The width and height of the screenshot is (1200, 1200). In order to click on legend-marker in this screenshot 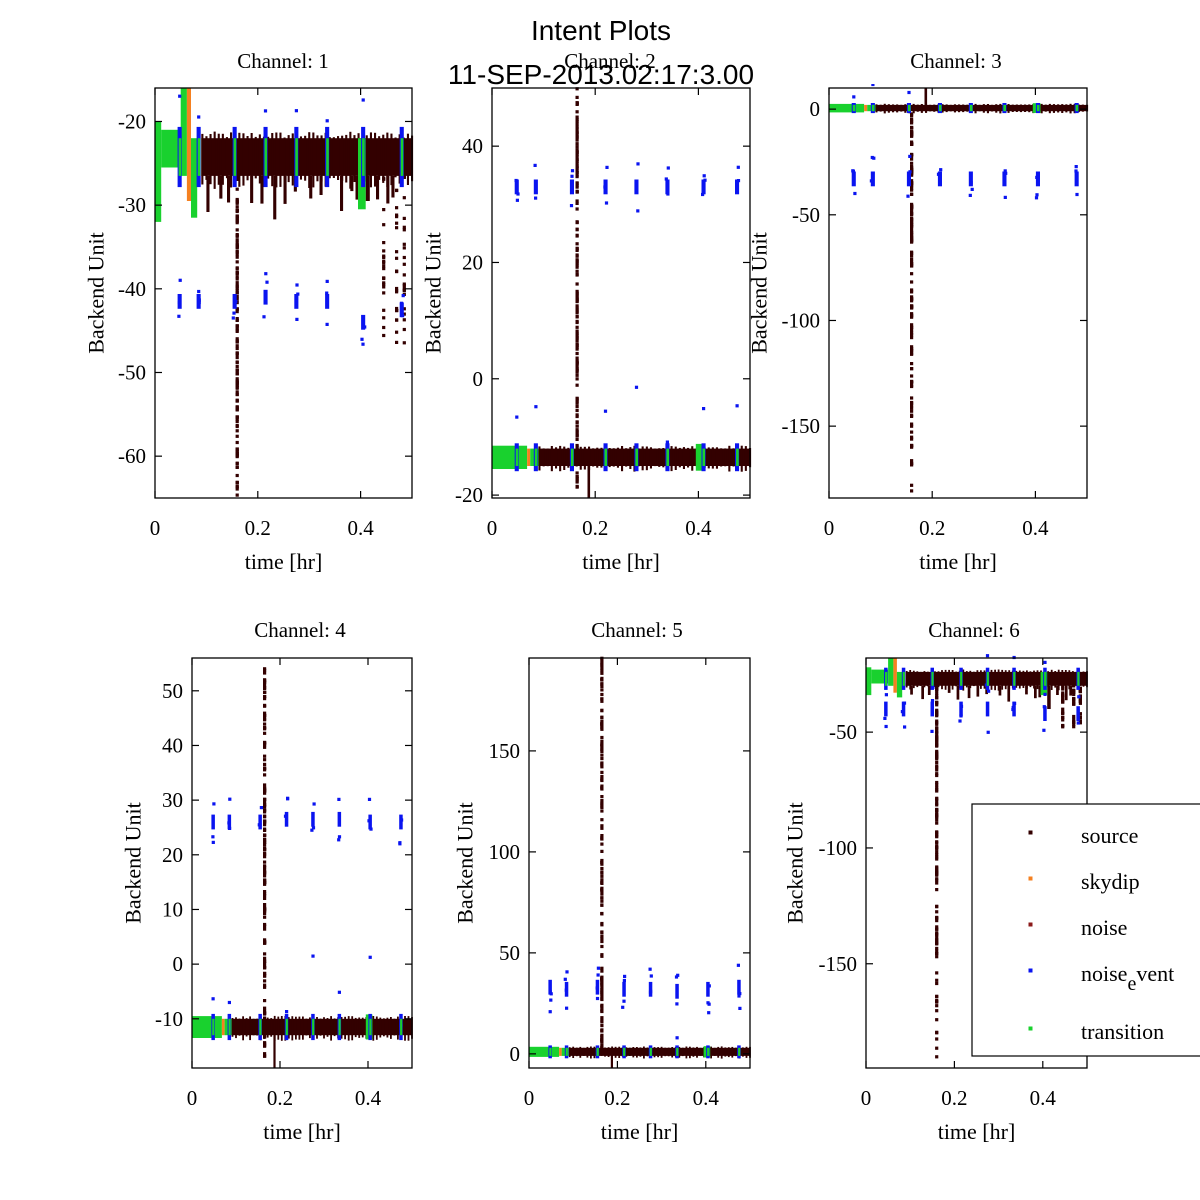, I will do `click(1030, 878)`.